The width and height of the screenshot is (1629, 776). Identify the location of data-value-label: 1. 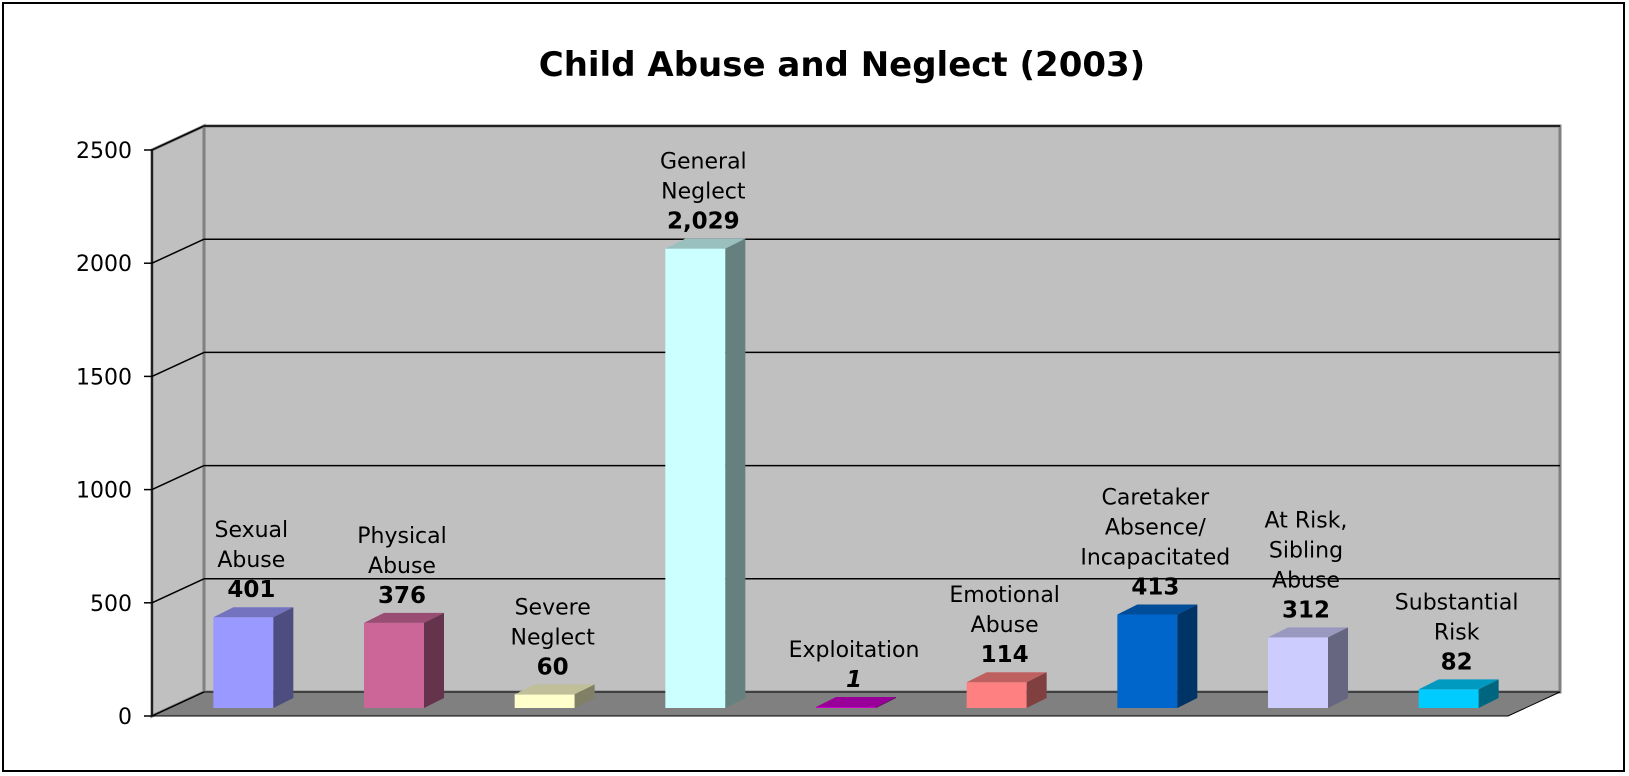
(854, 680).